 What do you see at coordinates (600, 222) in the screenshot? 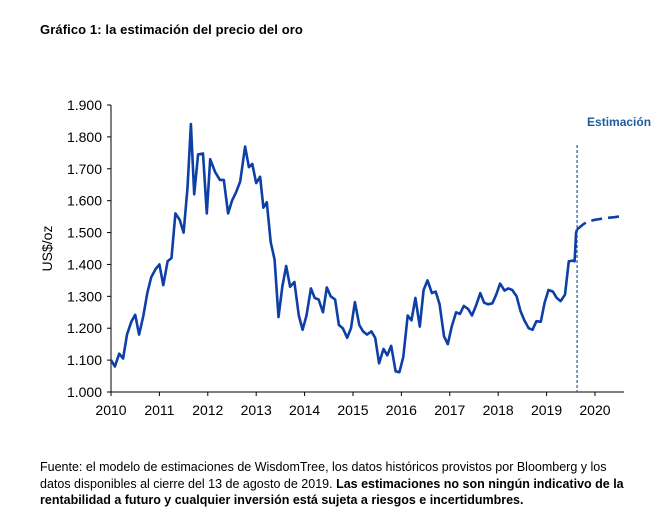
I see `forecast-series-line` at bounding box center [600, 222].